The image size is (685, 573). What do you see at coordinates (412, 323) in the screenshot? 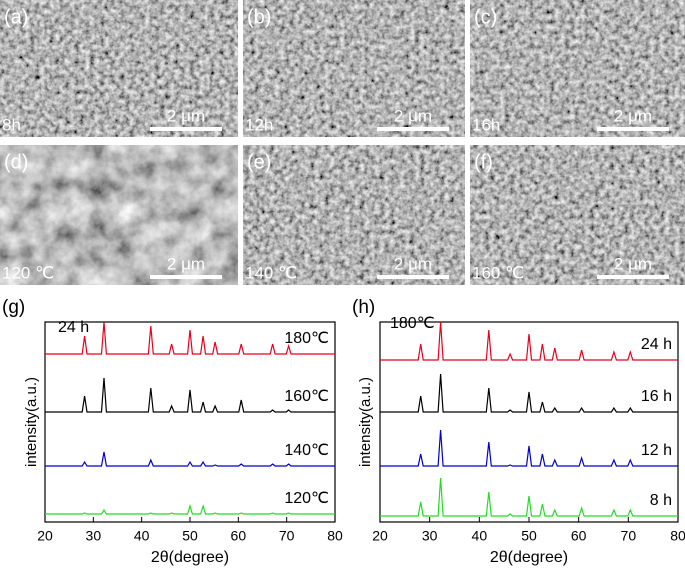
I see `annotation: 180℃` at bounding box center [412, 323].